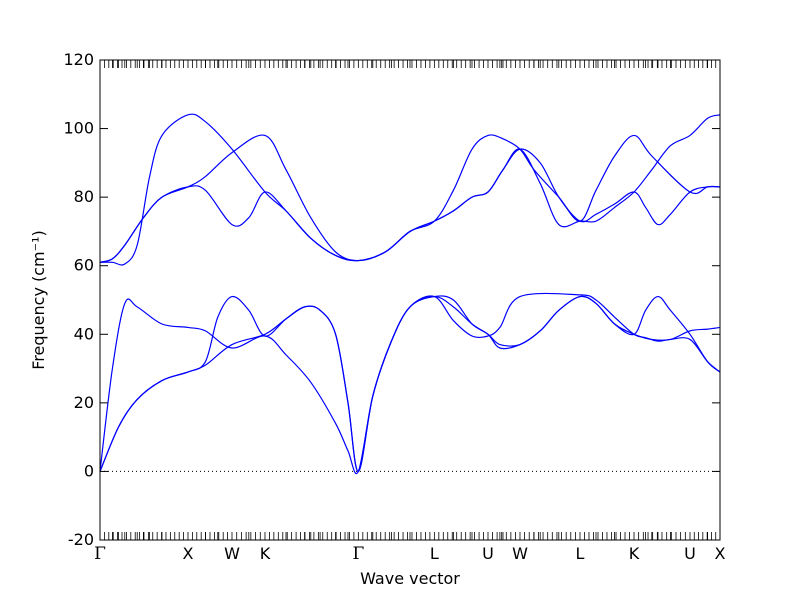  I want to click on y-tick-label: 100, so click(78, 128).